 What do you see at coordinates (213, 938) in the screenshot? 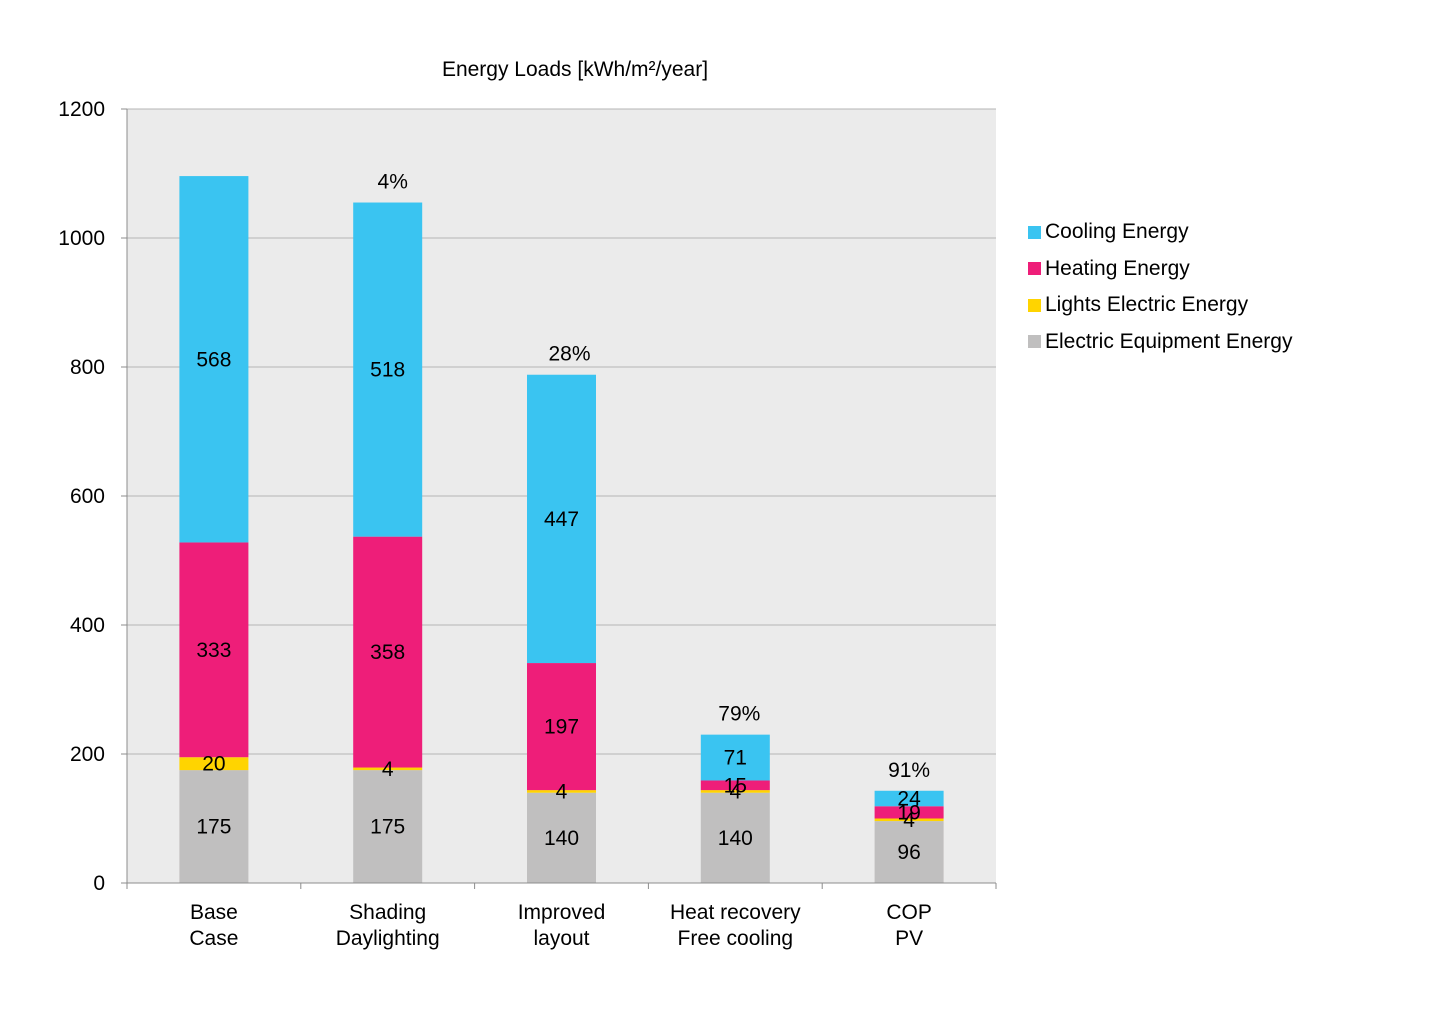
I see `x-category-label: Case` at bounding box center [213, 938].